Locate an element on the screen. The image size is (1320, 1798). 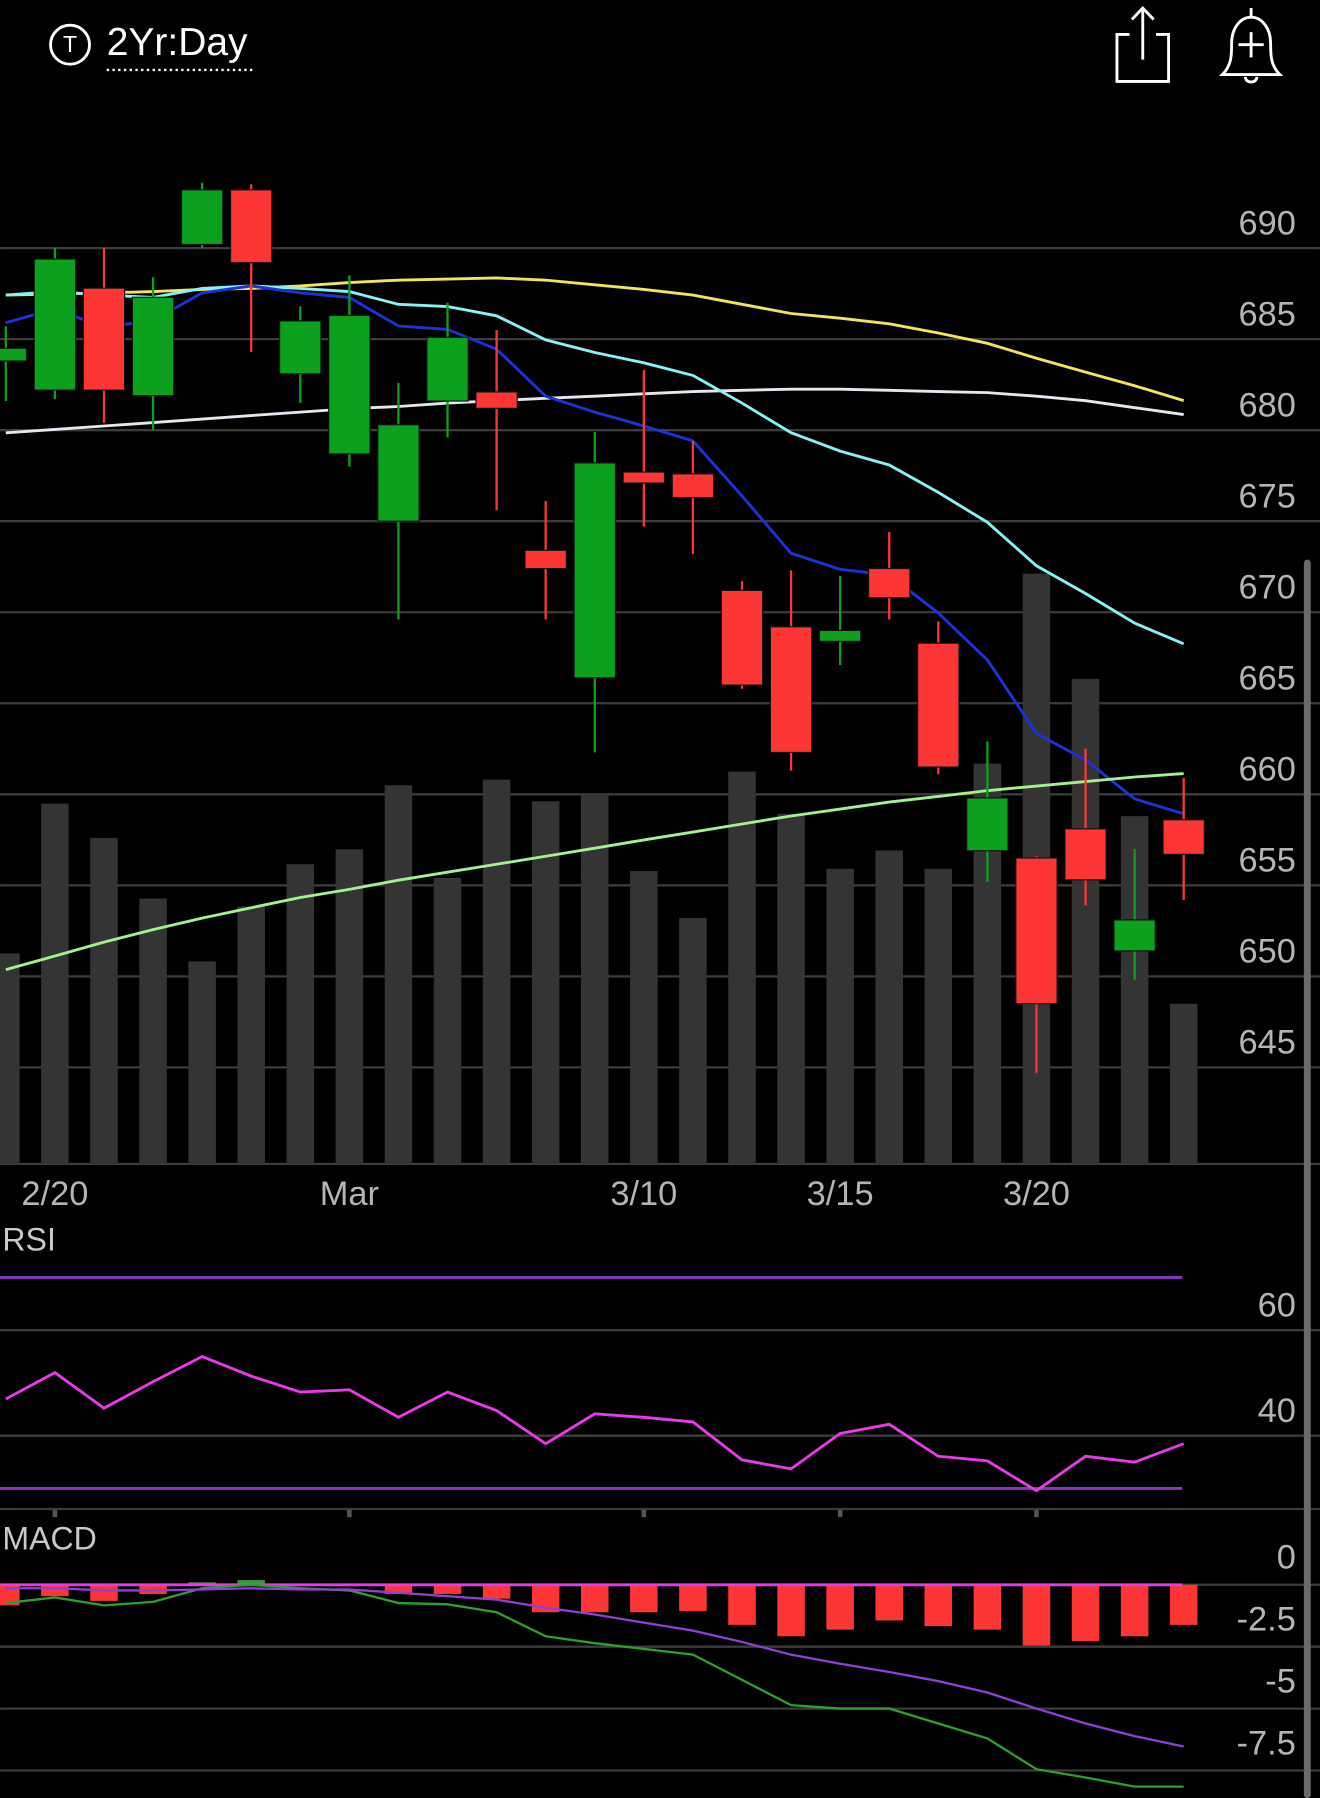
y-tick-label: 0 is located at coordinates (1286, 1558).